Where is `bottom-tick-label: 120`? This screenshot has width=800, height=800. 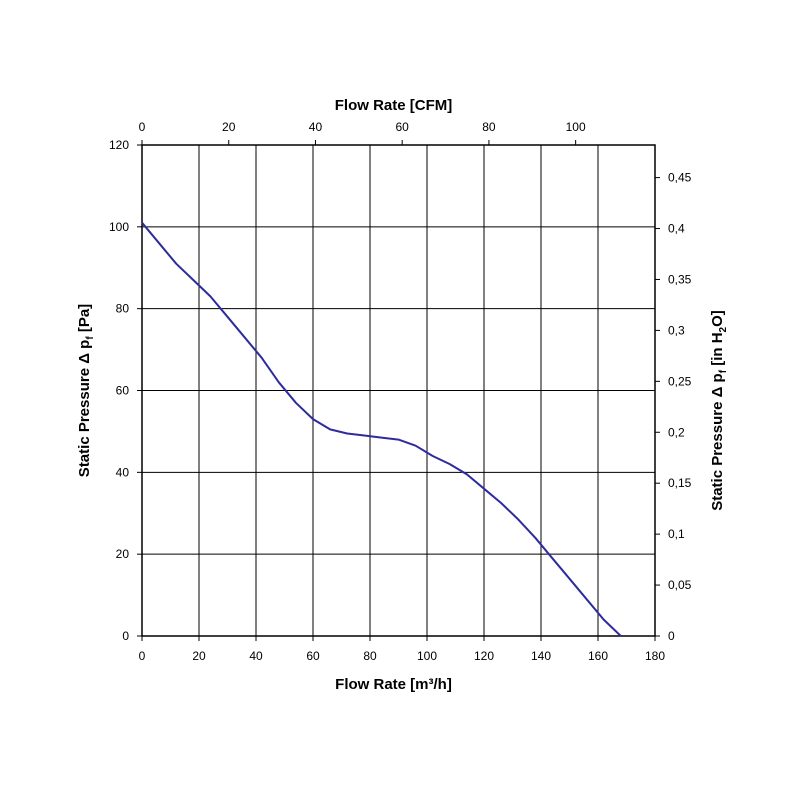 bottom-tick-label: 120 is located at coordinates (484, 656).